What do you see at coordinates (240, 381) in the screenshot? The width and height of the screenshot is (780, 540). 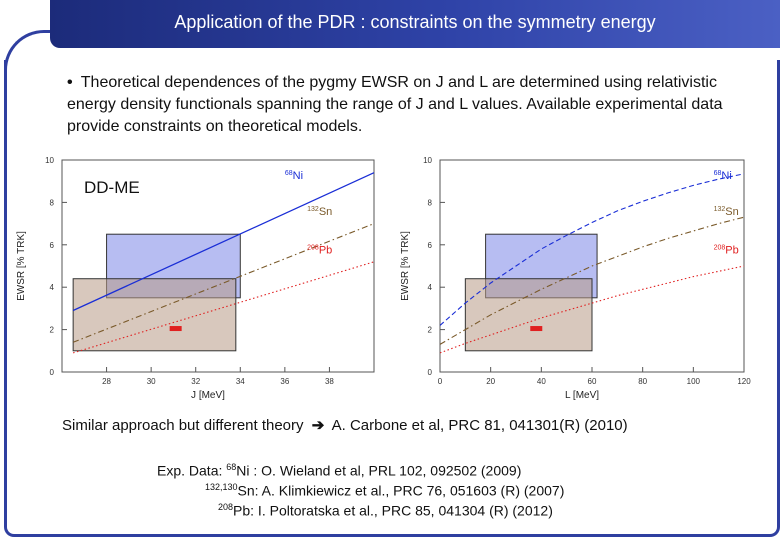 I see `x-tick-label: 34` at bounding box center [240, 381].